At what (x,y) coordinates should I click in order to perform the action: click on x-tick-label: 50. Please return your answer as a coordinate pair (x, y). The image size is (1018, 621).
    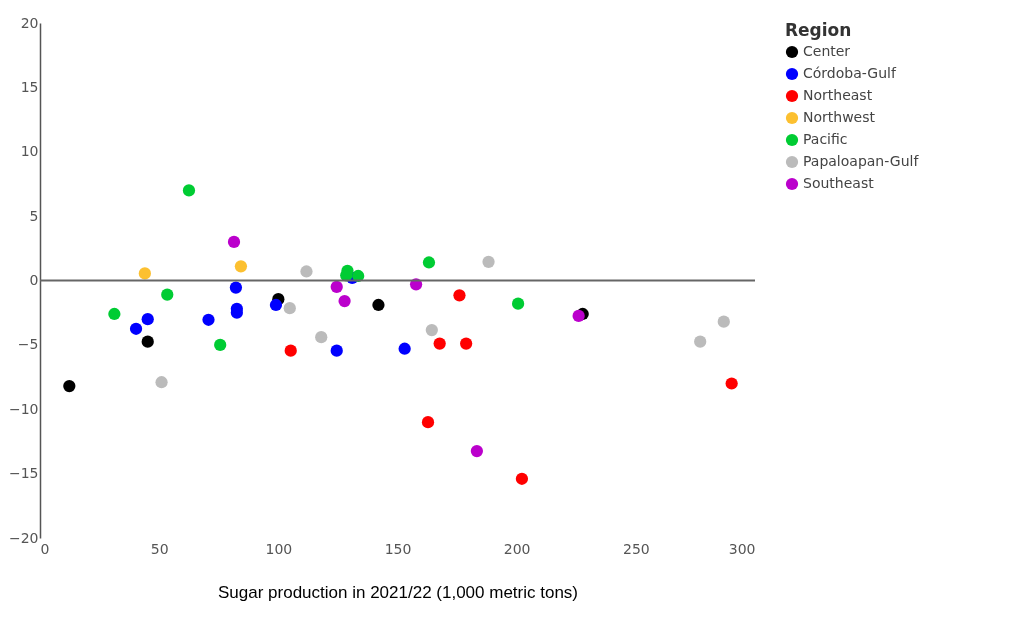
    Looking at the image, I should click on (159, 548).